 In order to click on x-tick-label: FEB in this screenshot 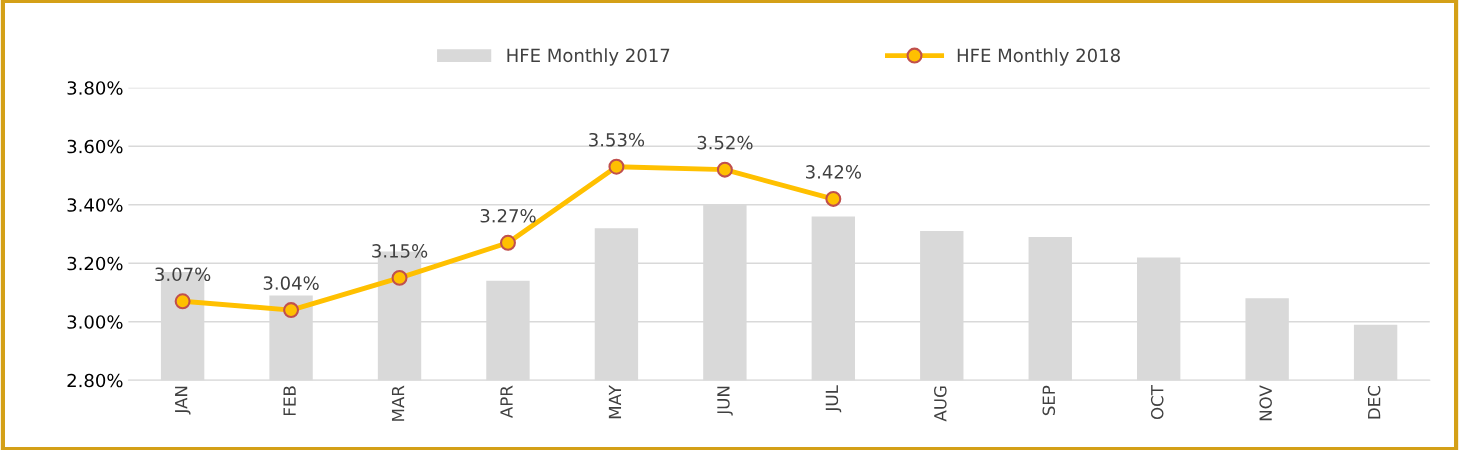, I will do `click(289, 401)`.